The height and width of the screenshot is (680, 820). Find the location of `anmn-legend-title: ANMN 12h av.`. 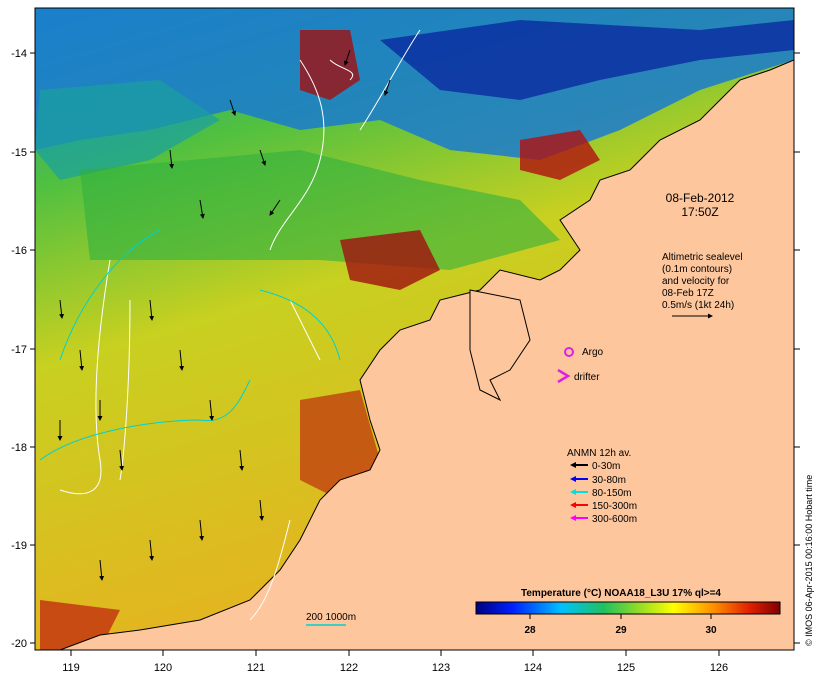

anmn-legend-title: ANMN 12h av. is located at coordinates (599, 453).